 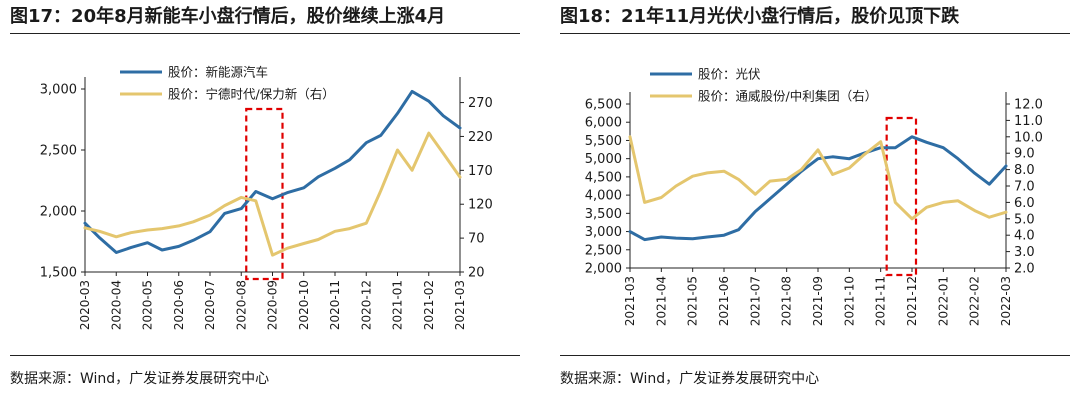 What do you see at coordinates (603, 105) in the screenshot?
I see `y-left-tick-label: 6,500` at bounding box center [603, 105].